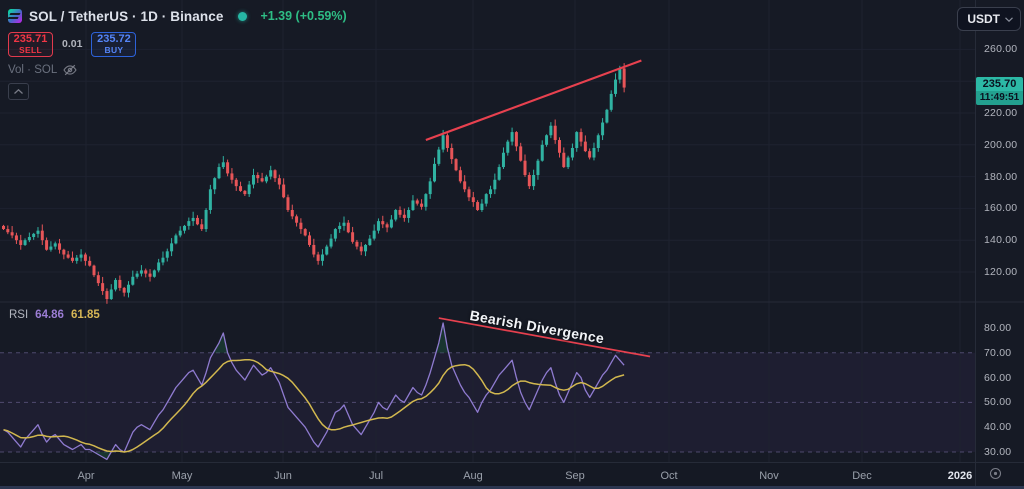  I want to click on month-axis-label: Aug, so click(473, 476).